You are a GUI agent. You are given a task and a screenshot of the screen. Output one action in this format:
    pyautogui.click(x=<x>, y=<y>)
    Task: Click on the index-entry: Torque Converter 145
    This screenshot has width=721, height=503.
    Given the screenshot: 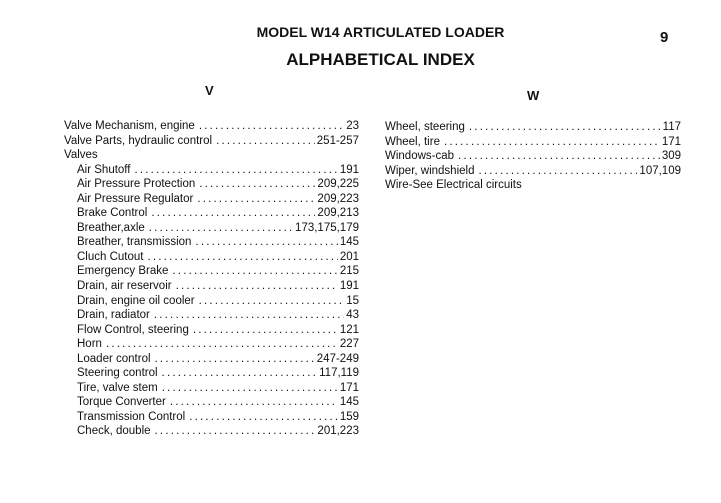 What is the action you would take?
    pyautogui.click(x=211, y=402)
    